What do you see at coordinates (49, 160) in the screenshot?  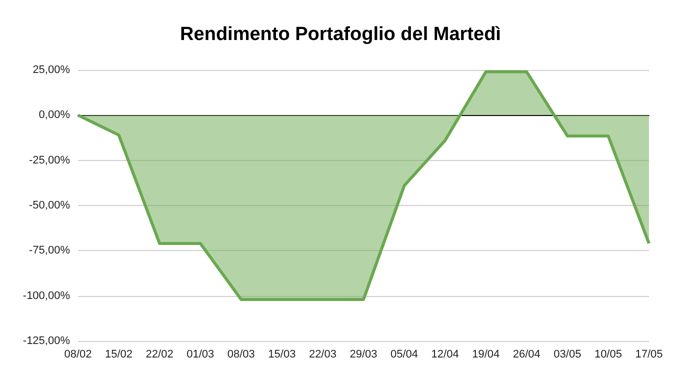 I see `y-tick-label: -25,00%` at bounding box center [49, 160].